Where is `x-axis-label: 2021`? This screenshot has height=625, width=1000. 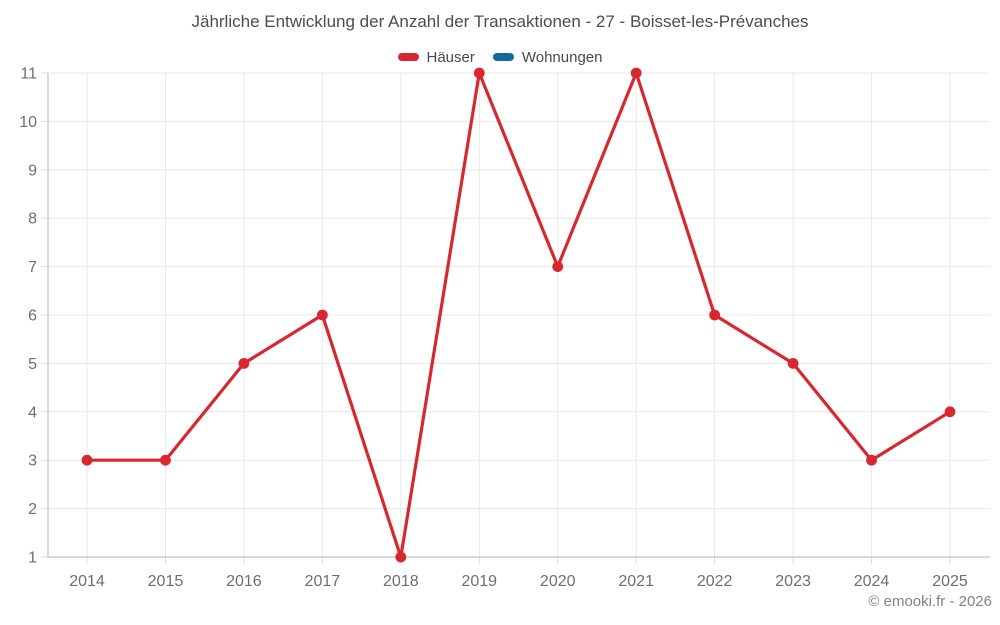
x-axis-label: 2021 is located at coordinates (636, 581).